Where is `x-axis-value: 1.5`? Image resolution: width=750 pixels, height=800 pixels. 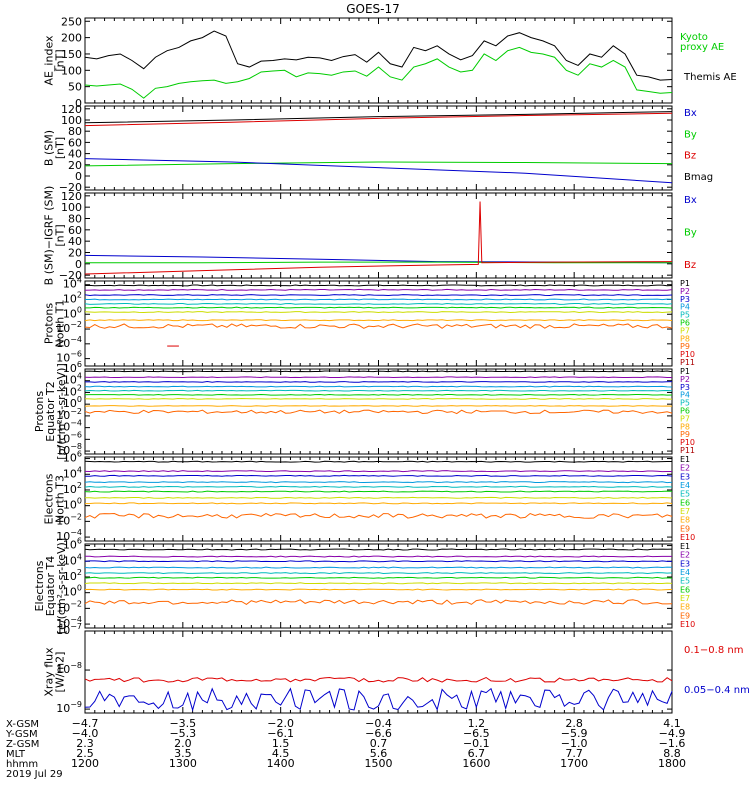
x-axis-value: 1.5 is located at coordinates (281, 743).